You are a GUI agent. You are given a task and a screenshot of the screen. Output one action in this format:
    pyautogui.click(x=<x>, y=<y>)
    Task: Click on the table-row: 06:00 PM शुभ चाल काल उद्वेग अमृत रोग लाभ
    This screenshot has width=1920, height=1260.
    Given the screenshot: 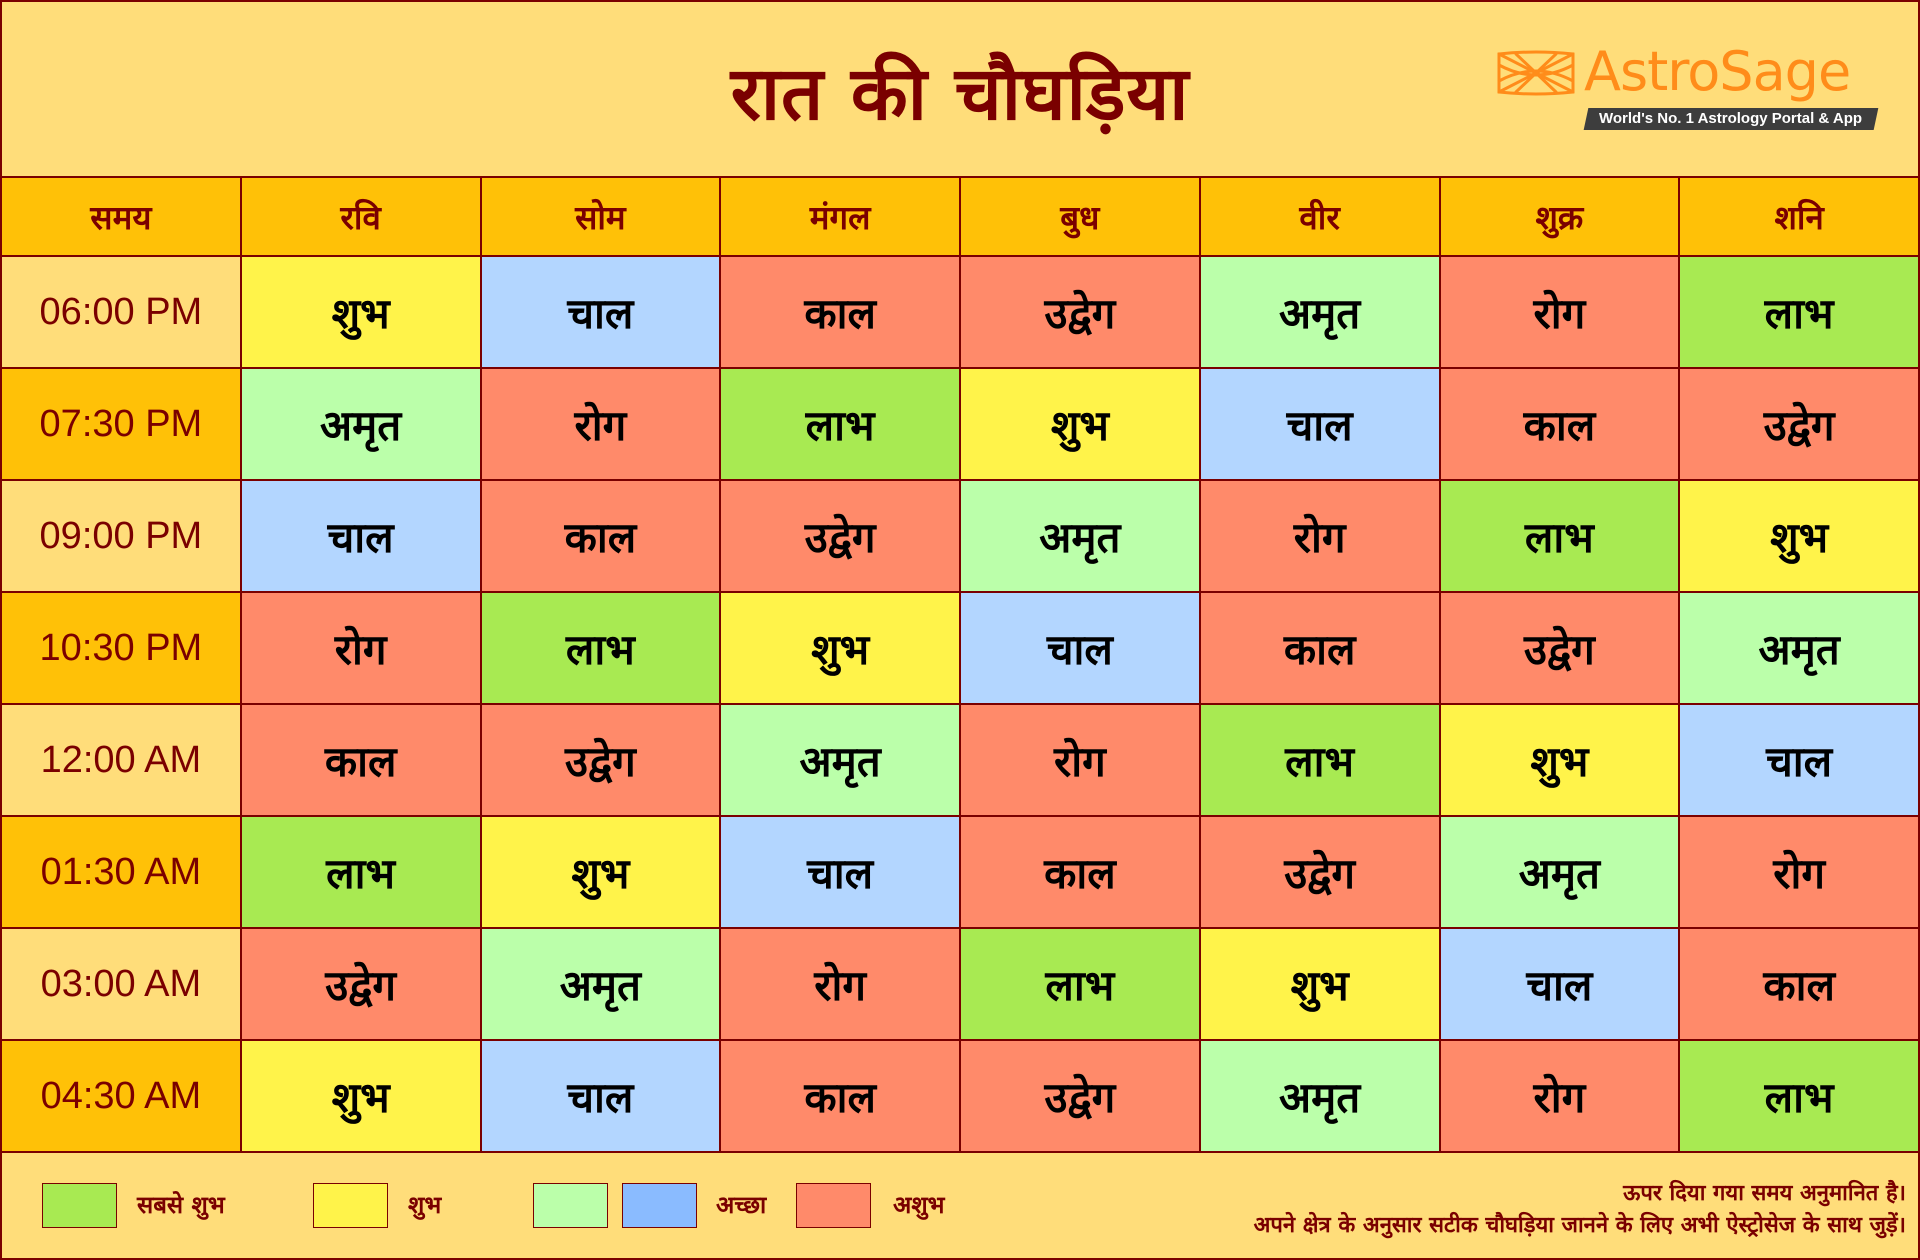 What is the action you would take?
    pyautogui.click(x=960, y=312)
    